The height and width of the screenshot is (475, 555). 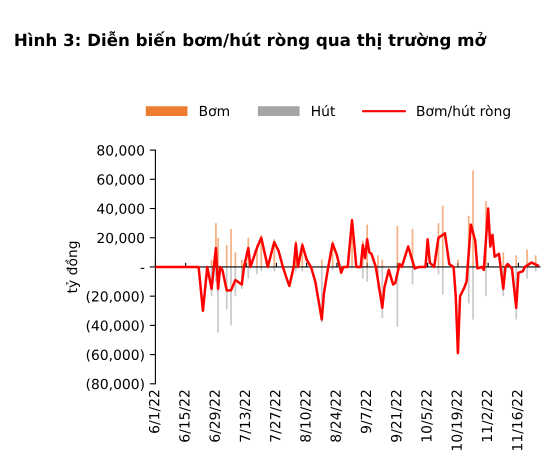 I want to click on y-tick-label: (40,000), so click(x=115, y=326).